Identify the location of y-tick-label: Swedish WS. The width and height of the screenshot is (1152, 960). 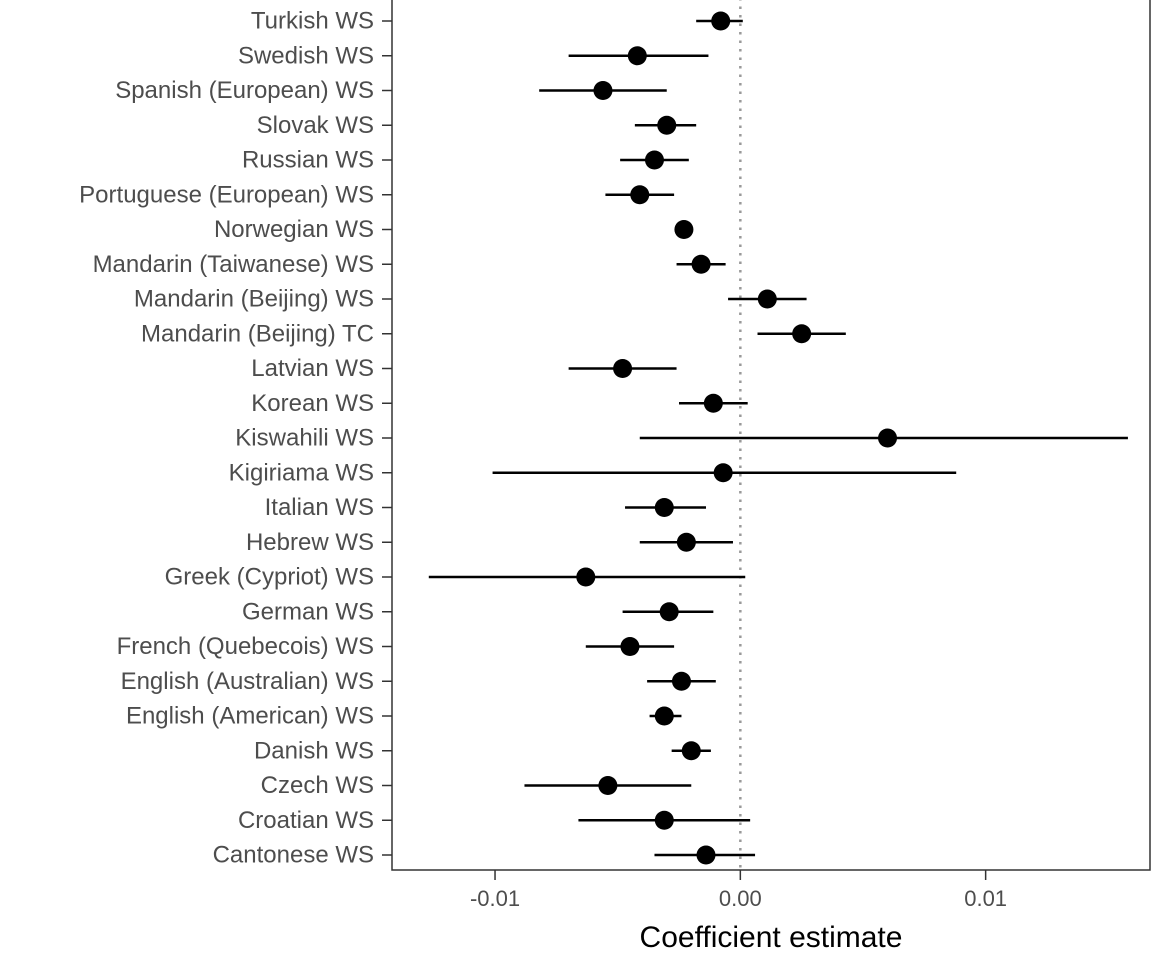
(306, 55).